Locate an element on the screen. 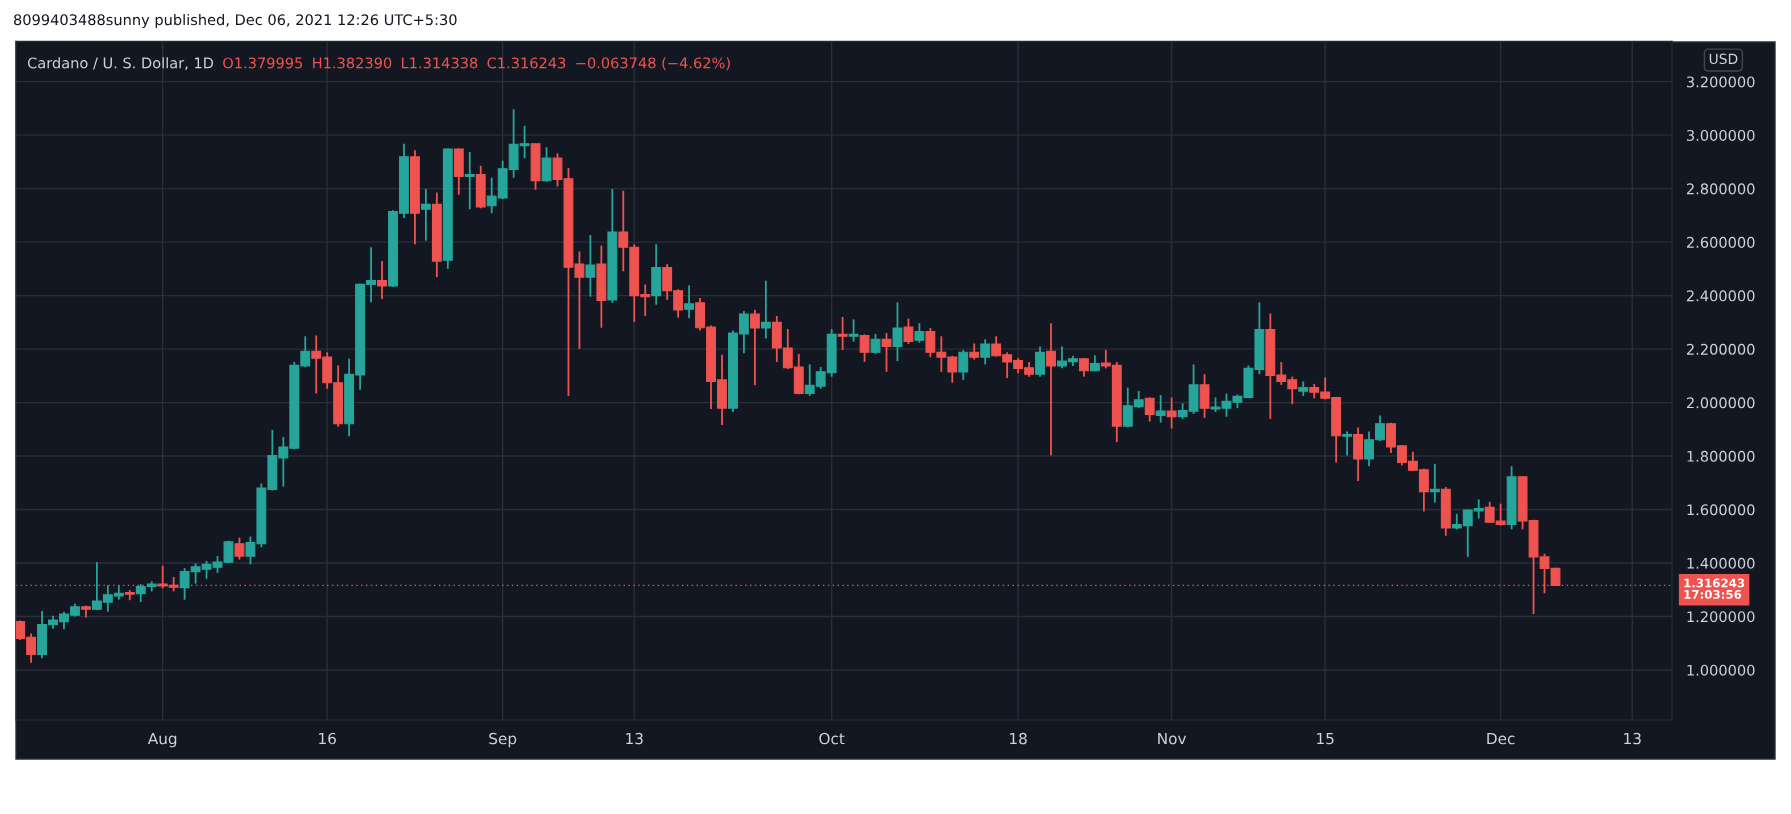 This screenshot has width=1791, height=814. annotation: −0.063748 (−4.62%) is located at coordinates (653, 64).